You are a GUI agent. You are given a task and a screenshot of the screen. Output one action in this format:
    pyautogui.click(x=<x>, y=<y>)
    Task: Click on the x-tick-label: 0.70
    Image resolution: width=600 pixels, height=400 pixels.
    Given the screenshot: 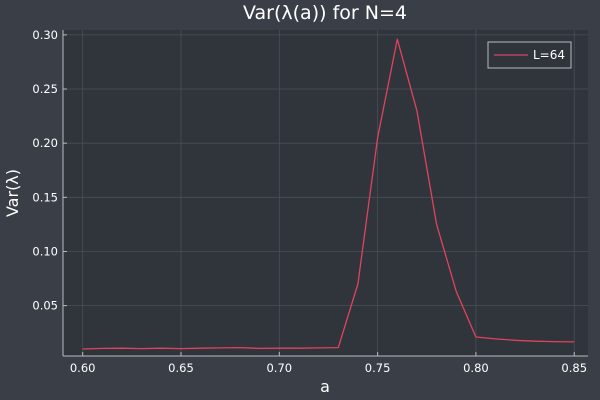 What is the action you would take?
    pyautogui.click(x=279, y=368)
    